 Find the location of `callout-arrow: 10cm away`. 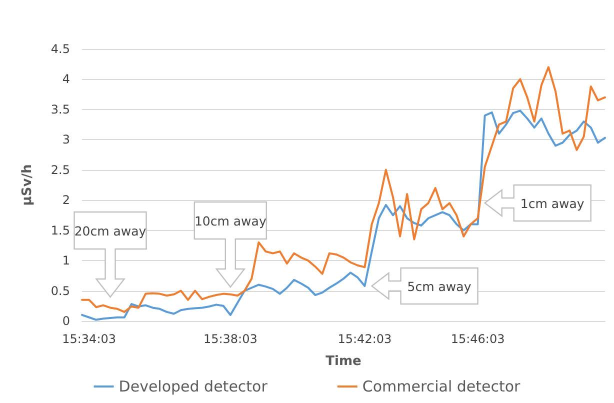

callout-arrow: 10cm away is located at coordinates (231, 244).